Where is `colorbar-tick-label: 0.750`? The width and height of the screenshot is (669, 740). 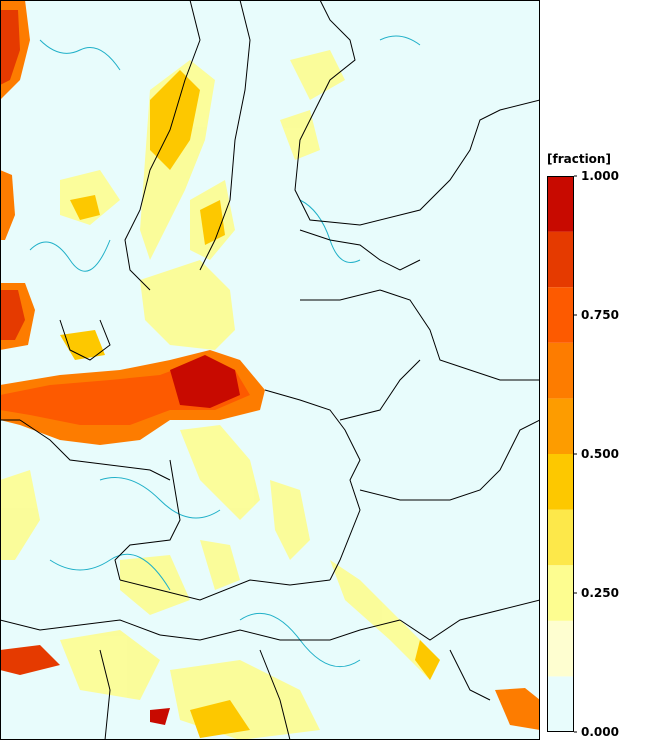
colorbar-tick-label: 0.750 is located at coordinates (600, 315).